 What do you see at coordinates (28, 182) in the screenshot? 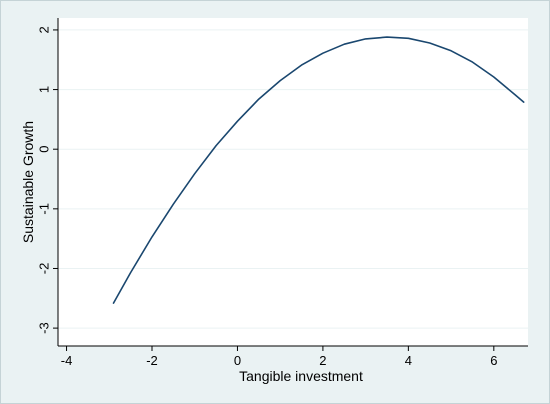
I see `y-axis-title: Sustainable Growth` at bounding box center [28, 182].